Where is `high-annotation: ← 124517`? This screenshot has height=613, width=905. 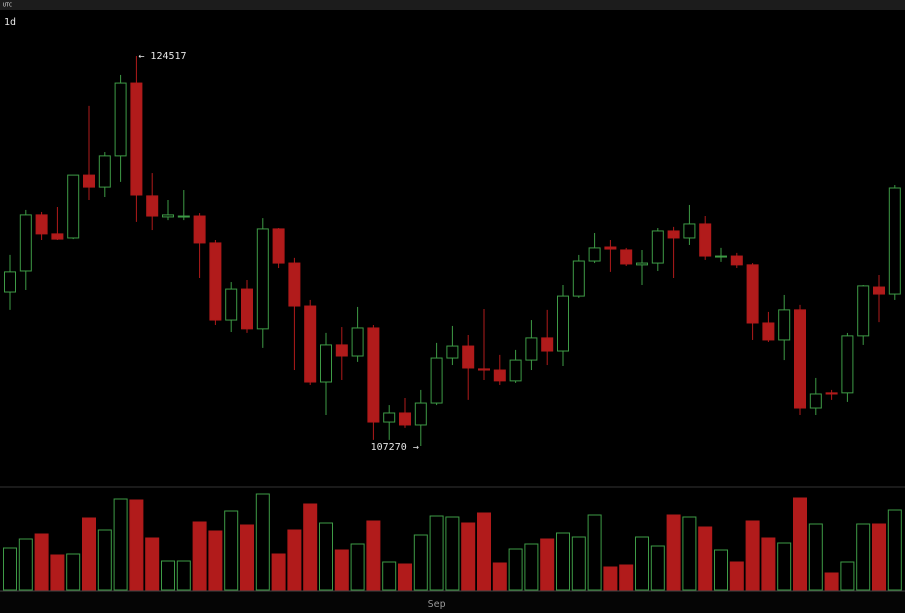
high-annotation: ← 124517 is located at coordinates (162, 56).